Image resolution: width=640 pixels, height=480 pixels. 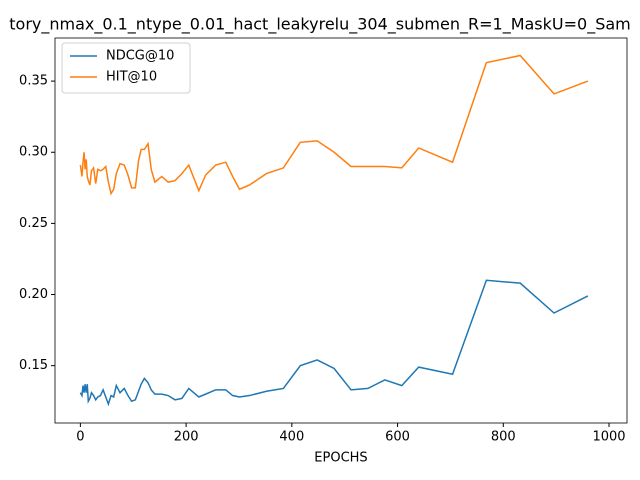 I want to click on x-axis-label: EPOCHS, so click(x=340, y=458).